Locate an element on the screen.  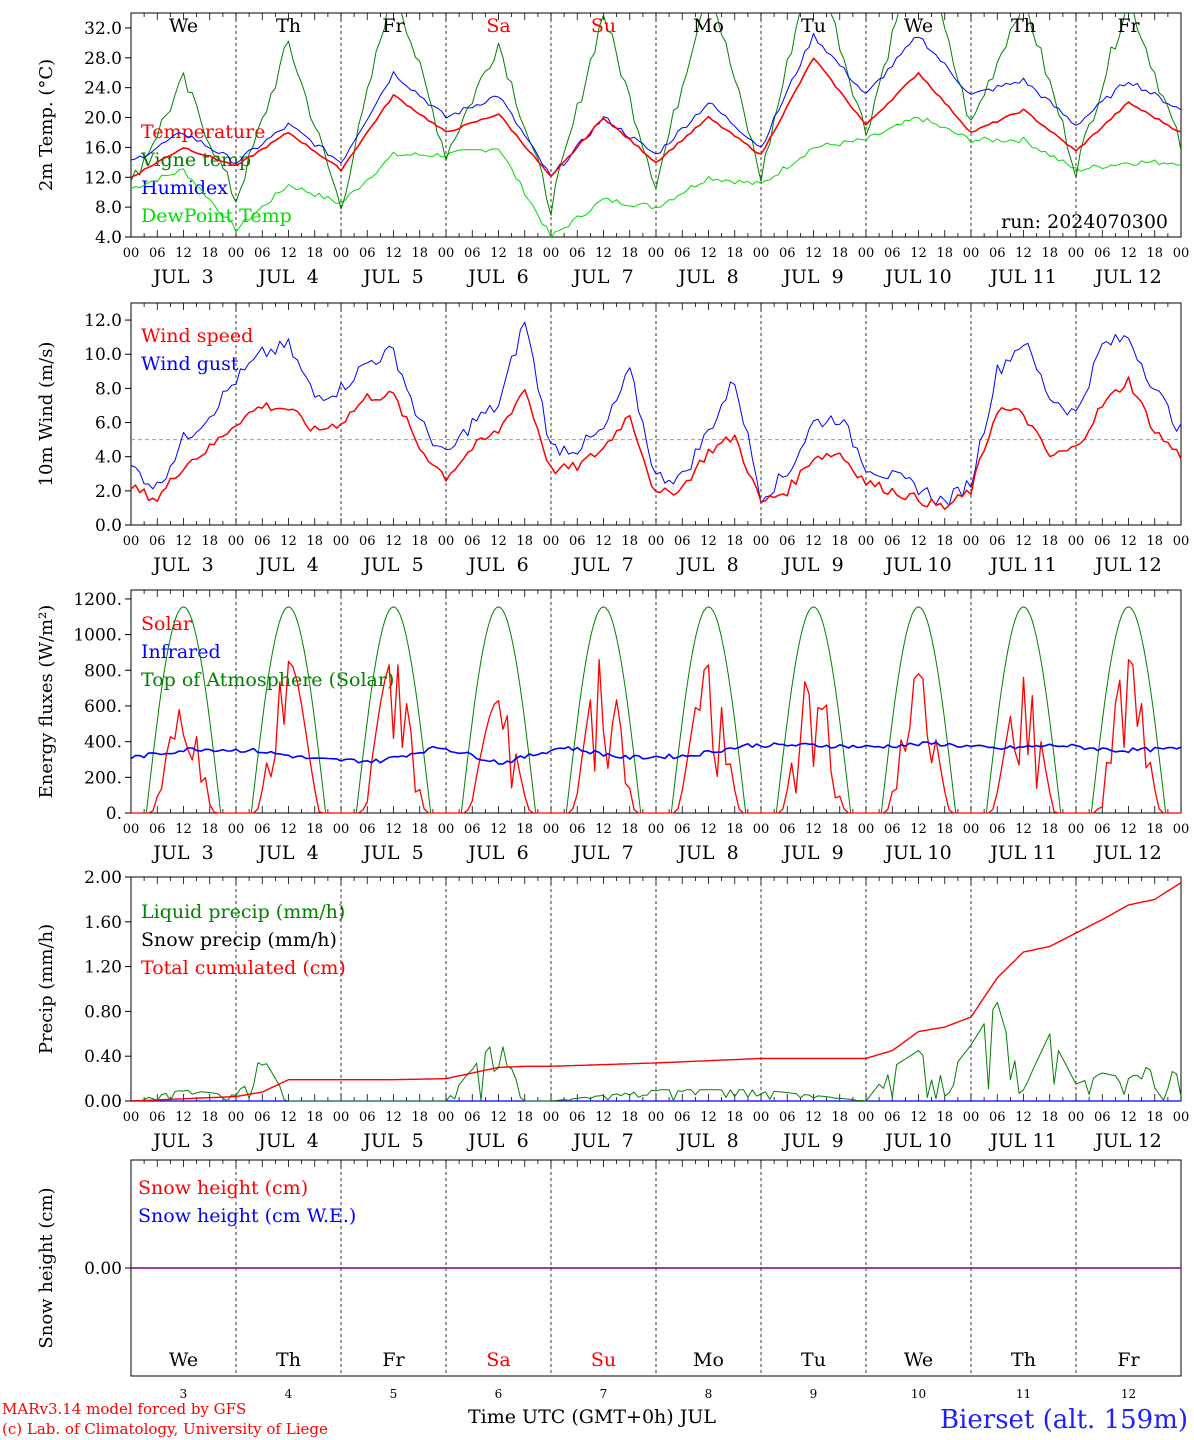
y-tick-label: 0.40 is located at coordinates (103, 1057).